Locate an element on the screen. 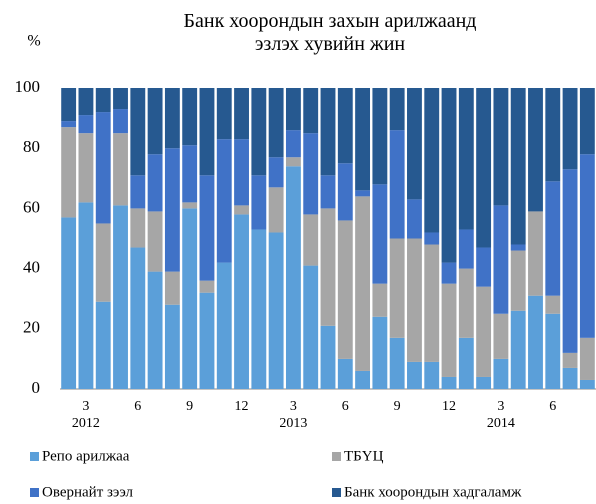 The height and width of the screenshot is (504, 596). legend-label: Банк хоорондын хадгаламж is located at coordinates (433, 492).